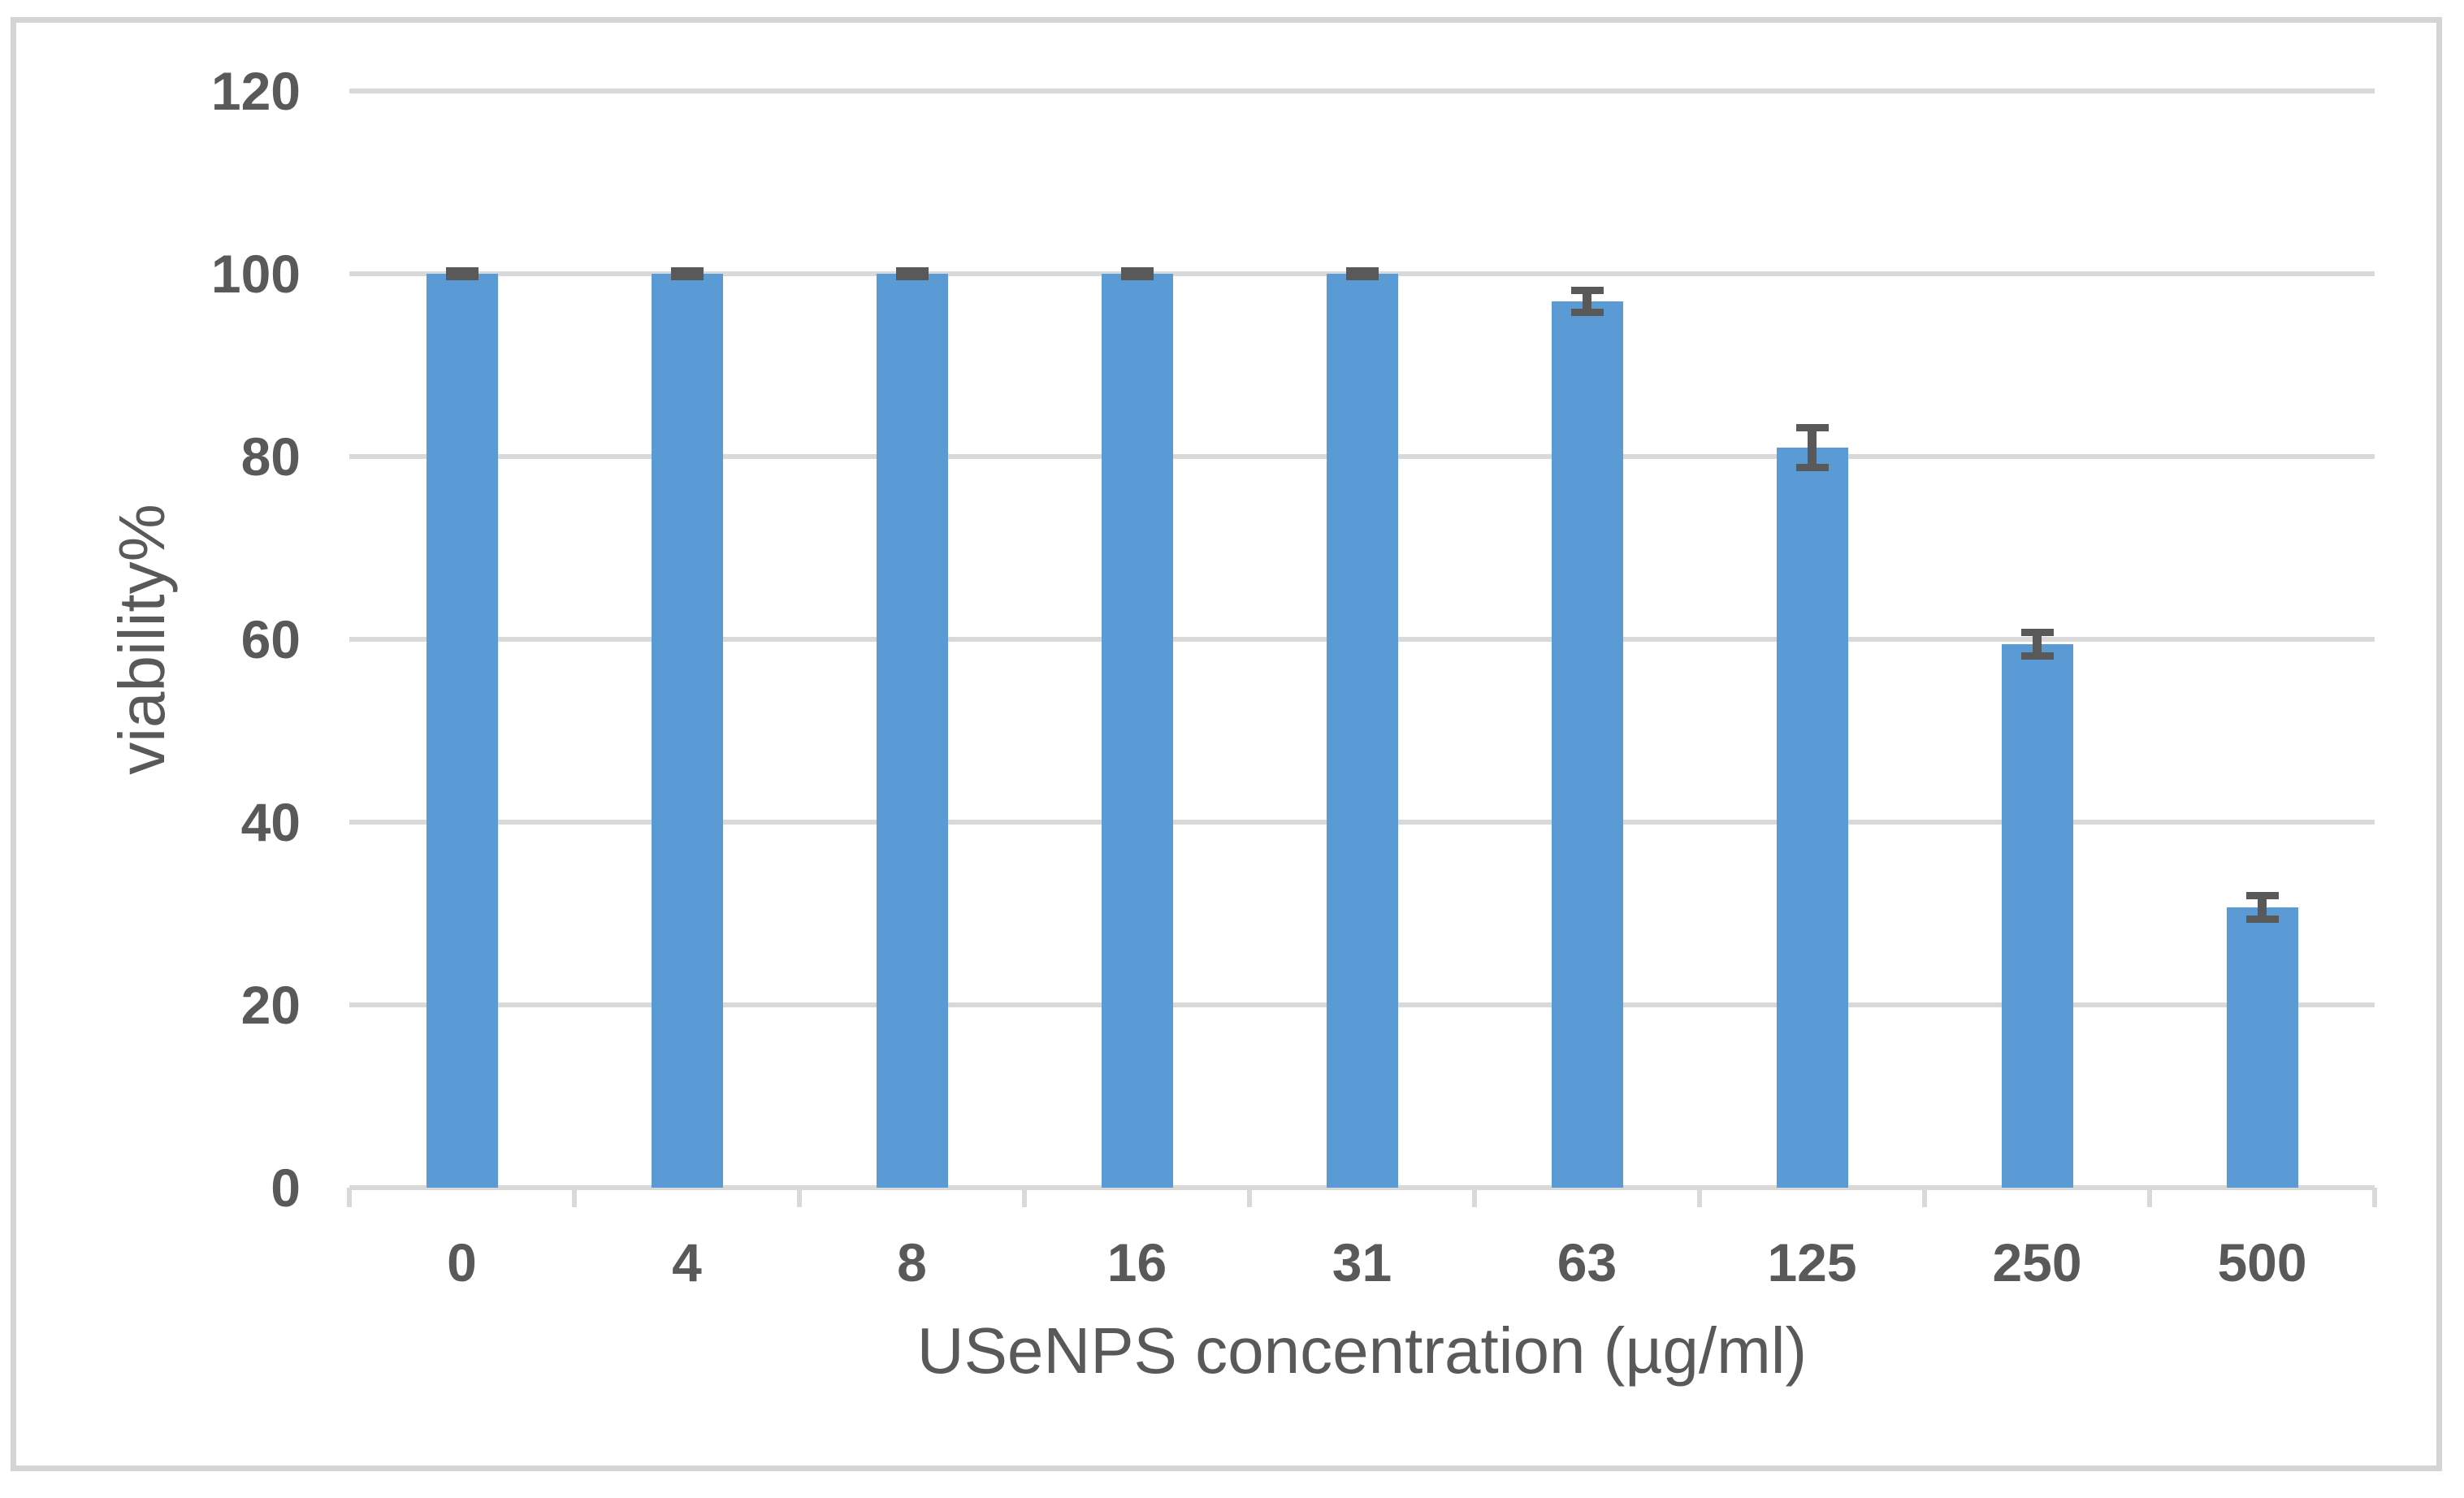  I want to click on x-tick-label-4: 4, so click(687, 1262).